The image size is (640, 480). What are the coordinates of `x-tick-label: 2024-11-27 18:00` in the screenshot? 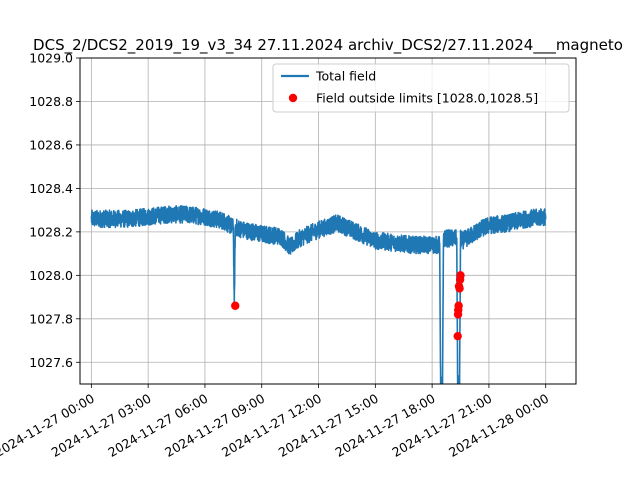 It's located at (385, 425).